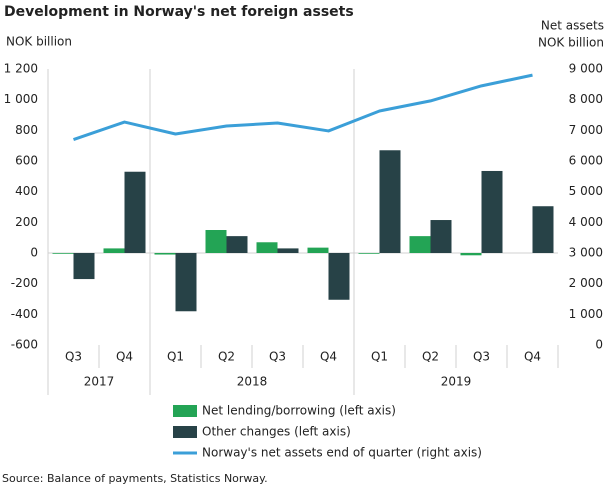 This screenshot has width=606, height=489. I want to click on group-label: 2018, so click(252, 382).